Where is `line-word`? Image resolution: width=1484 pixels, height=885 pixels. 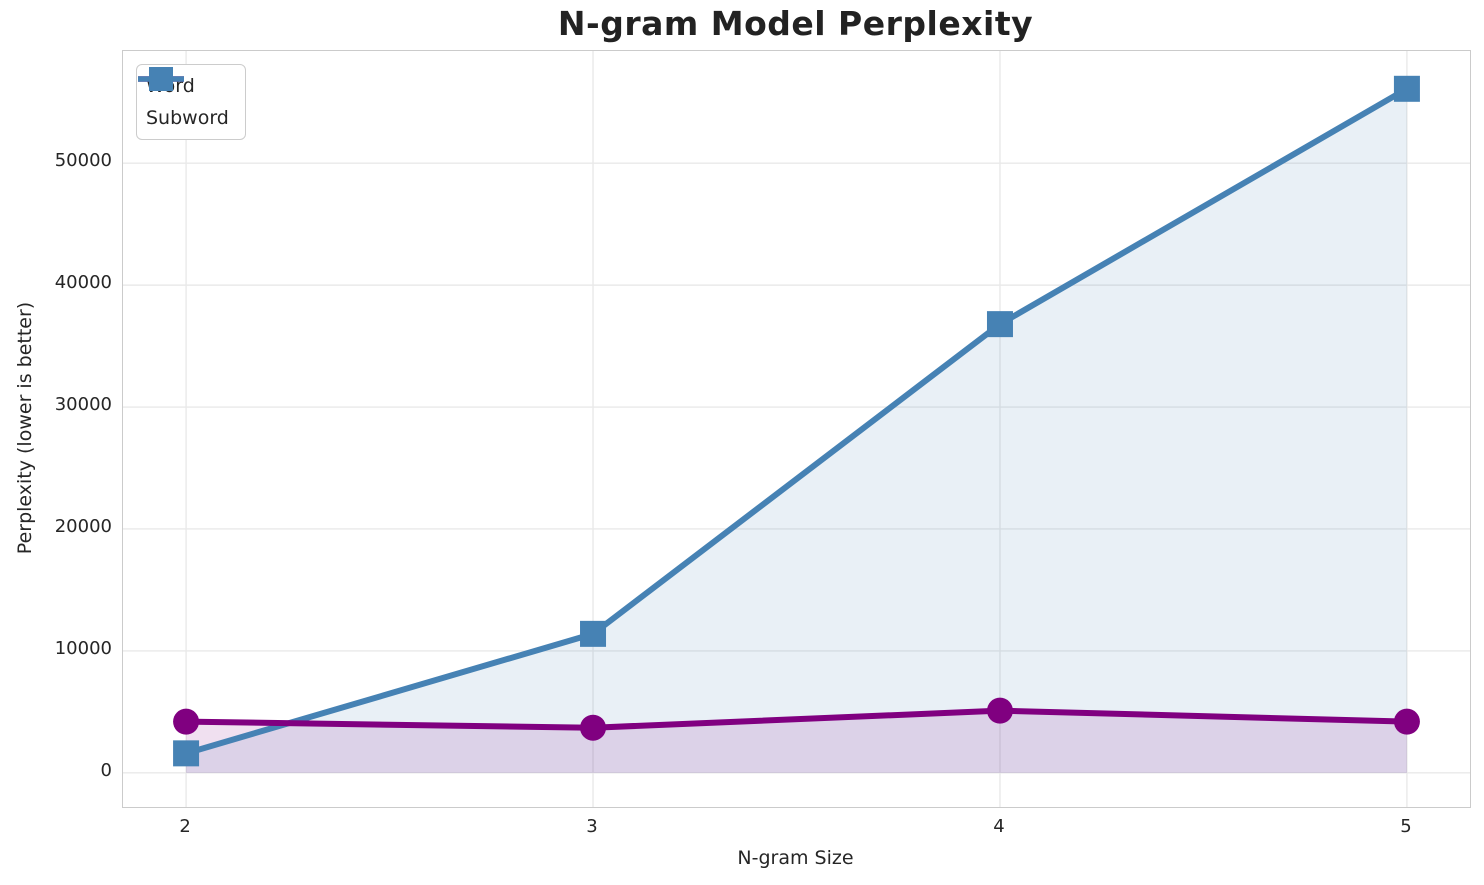
line-word is located at coordinates (797, 719).